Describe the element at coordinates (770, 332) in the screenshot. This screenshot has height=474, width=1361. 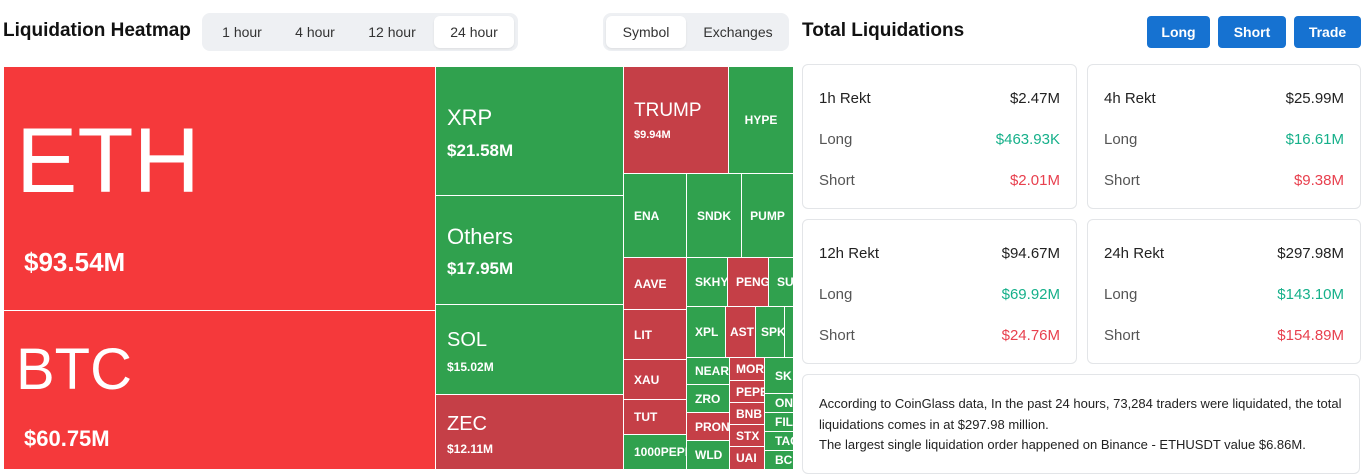
I see `tile-spk: SPK` at that location.